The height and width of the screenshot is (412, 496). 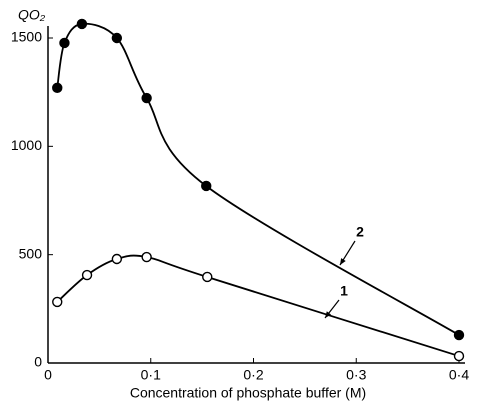 What do you see at coordinates (48, 375) in the screenshot?
I see `x-tick-label: 0` at bounding box center [48, 375].